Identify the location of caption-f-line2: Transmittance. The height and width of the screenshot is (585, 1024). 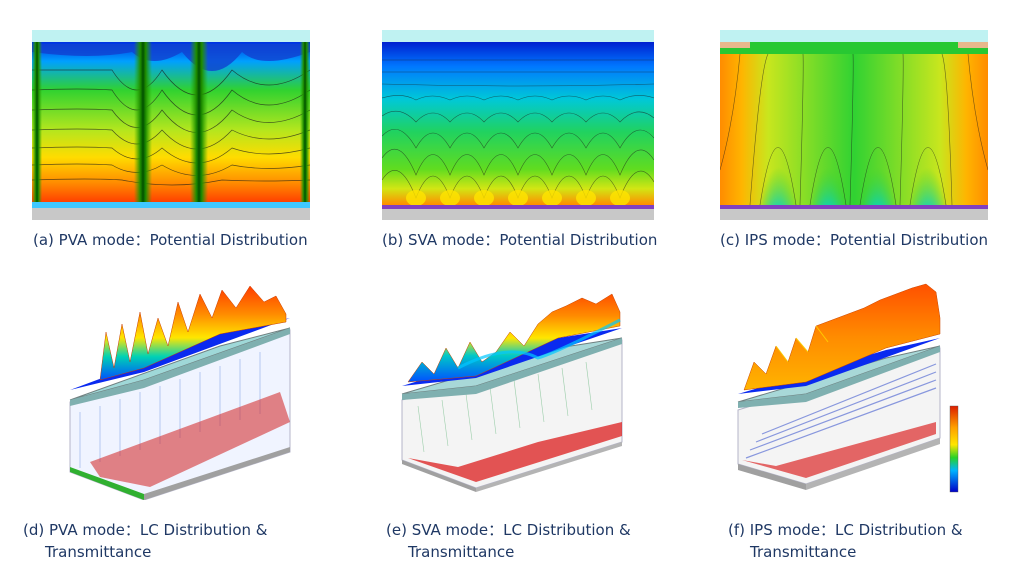
(803, 552).